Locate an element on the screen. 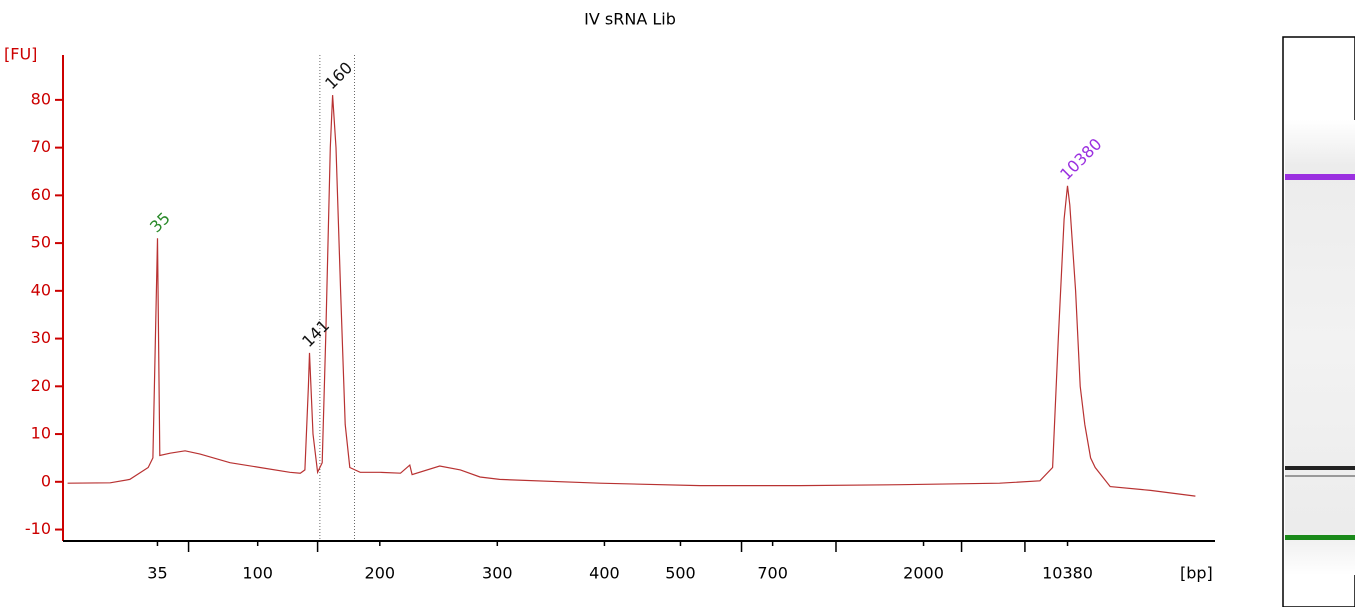 This screenshot has height=607, width=1355. x-tick-label: 400 is located at coordinates (604, 573).